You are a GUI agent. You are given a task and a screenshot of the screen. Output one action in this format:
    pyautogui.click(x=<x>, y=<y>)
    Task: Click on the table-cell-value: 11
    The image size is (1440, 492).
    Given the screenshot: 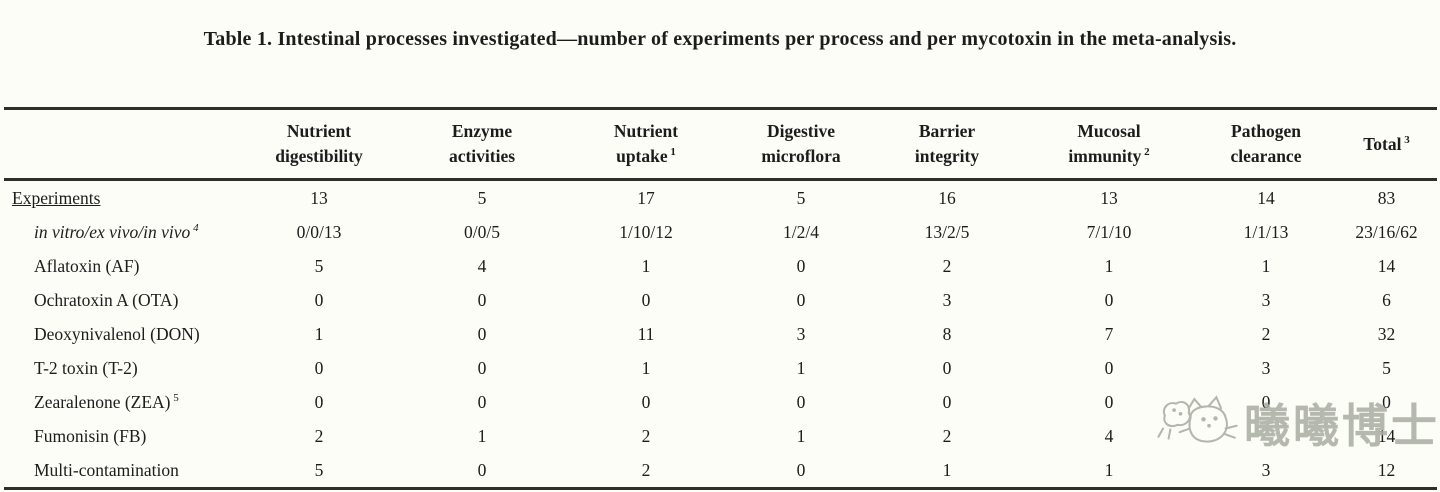 What is the action you would take?
    pyautogui.click(x=646, y=333)
    